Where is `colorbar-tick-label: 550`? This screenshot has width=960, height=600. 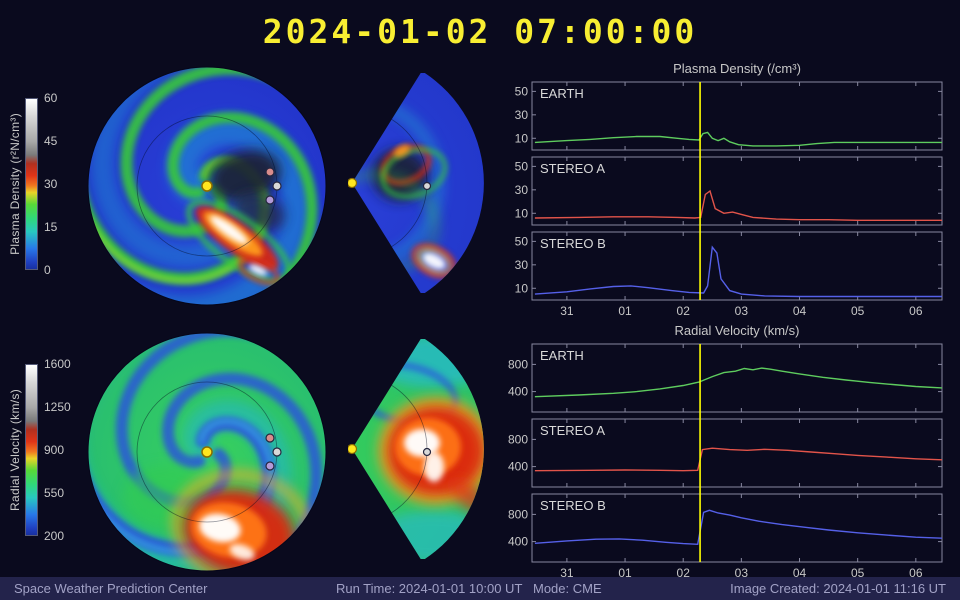 colorbar-tick-label: 550 is located at coordinates (54, 493).